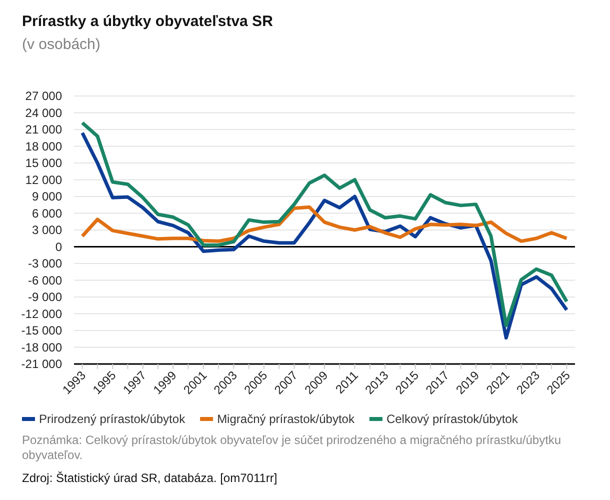  What do you see at coordinates (41, 347) in the screenshot?
I see `y-tick-label: -18 000` at bounding box center [41, 347].